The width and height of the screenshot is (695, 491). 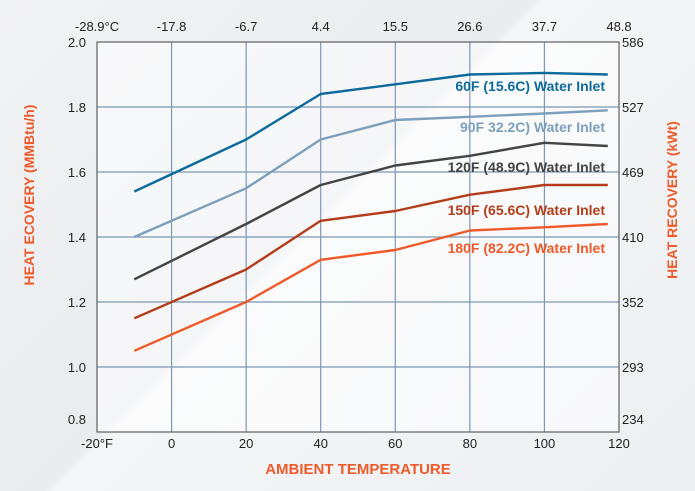 I want to click on y-tick-label-left: 1.4, so click(x=77, y=237).